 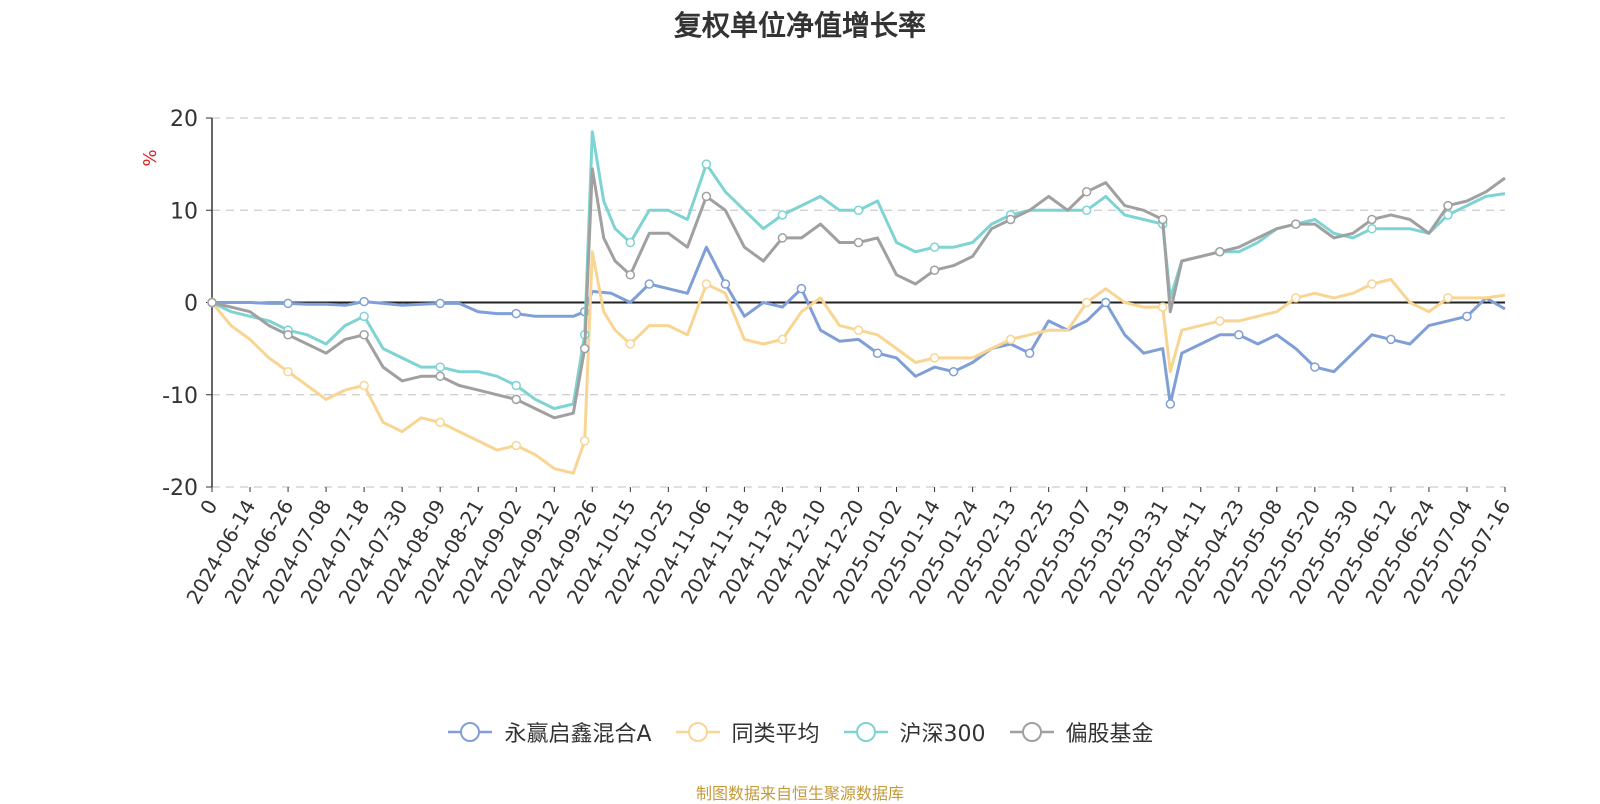 What do you see at coordinates (799, 25) in the screenshot?
I see `chart-title: 复权单位净值增长率` at bounding box center [799, 25].